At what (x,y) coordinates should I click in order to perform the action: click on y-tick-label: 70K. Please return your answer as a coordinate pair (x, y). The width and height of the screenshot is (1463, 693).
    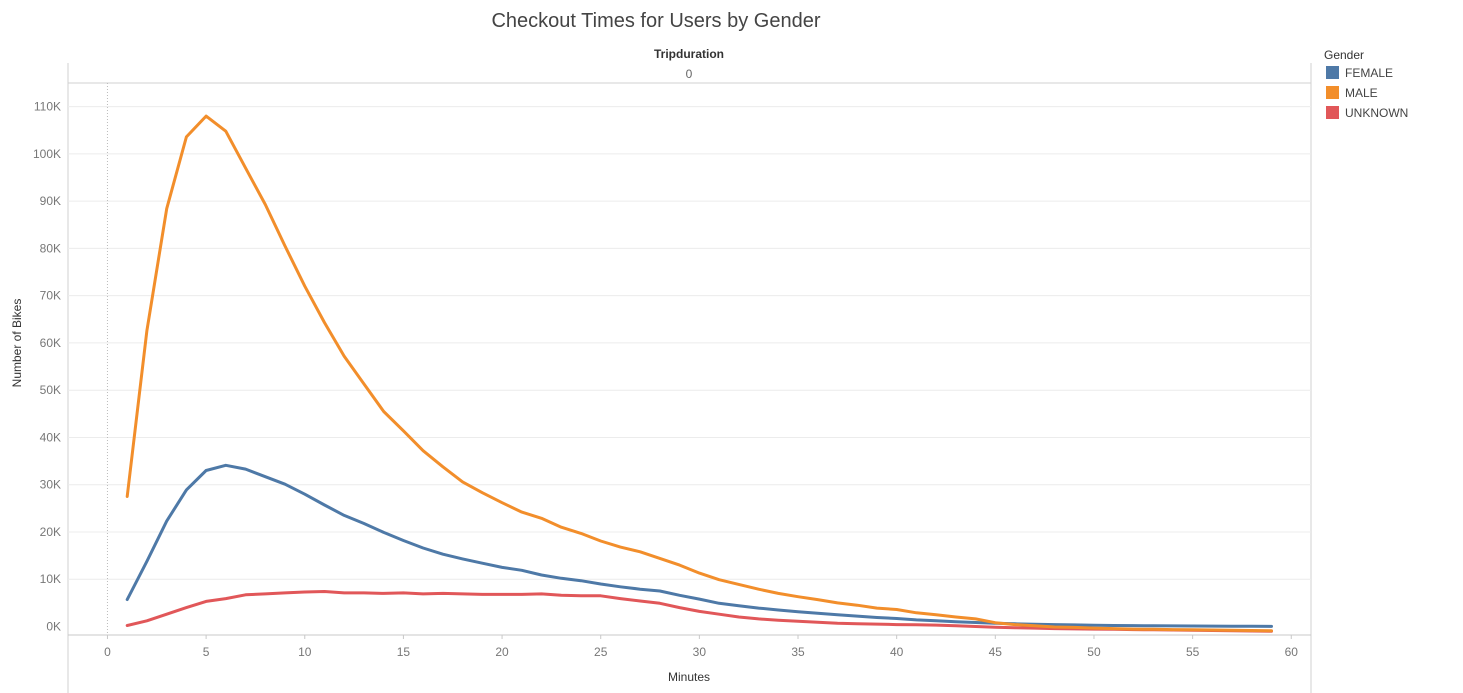
    Looking at the image, I should click on (50, 296).